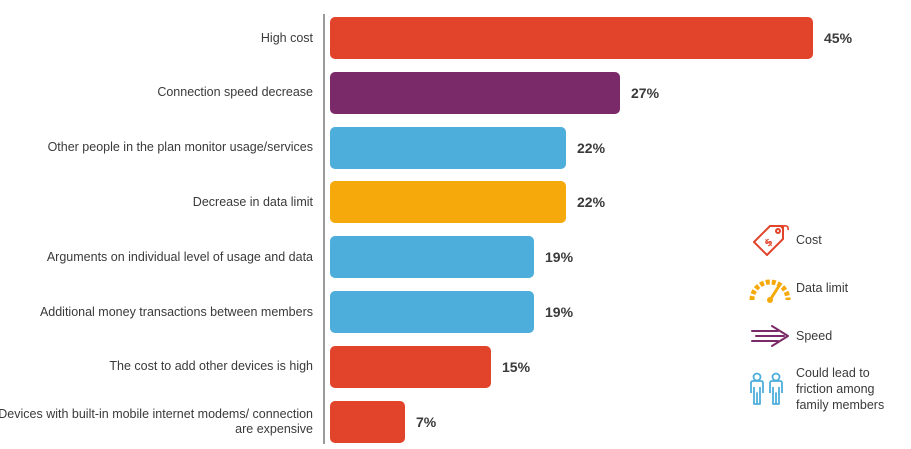 The image size is (911, 449). I want to click on category-label: High cost, so click(286, 37).